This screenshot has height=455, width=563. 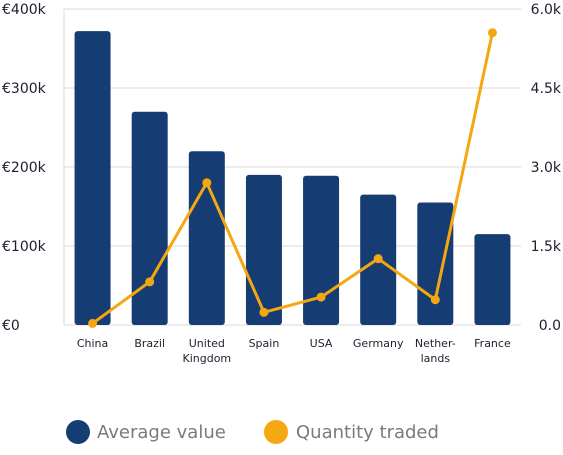 I want to click on y-left-tick-label: €400k, so click(x=24, y=10).